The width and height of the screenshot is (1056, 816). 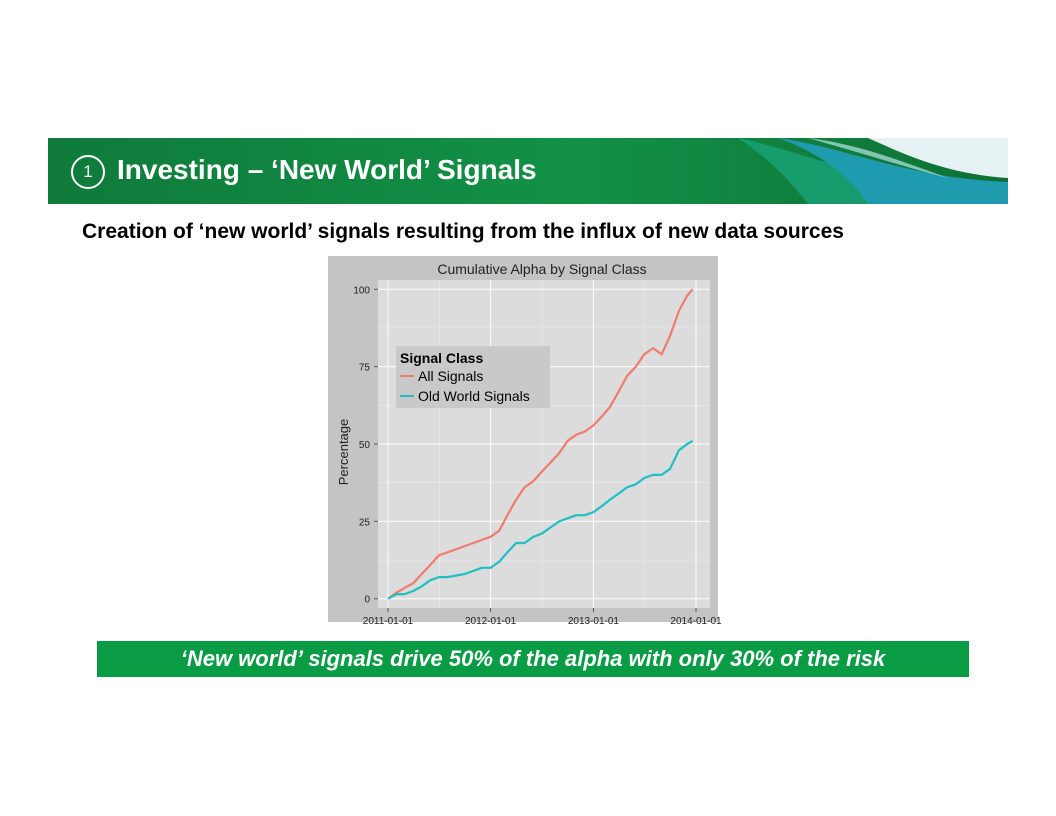 I want to click on series-line-all-signals, so click(x=540, y=444).